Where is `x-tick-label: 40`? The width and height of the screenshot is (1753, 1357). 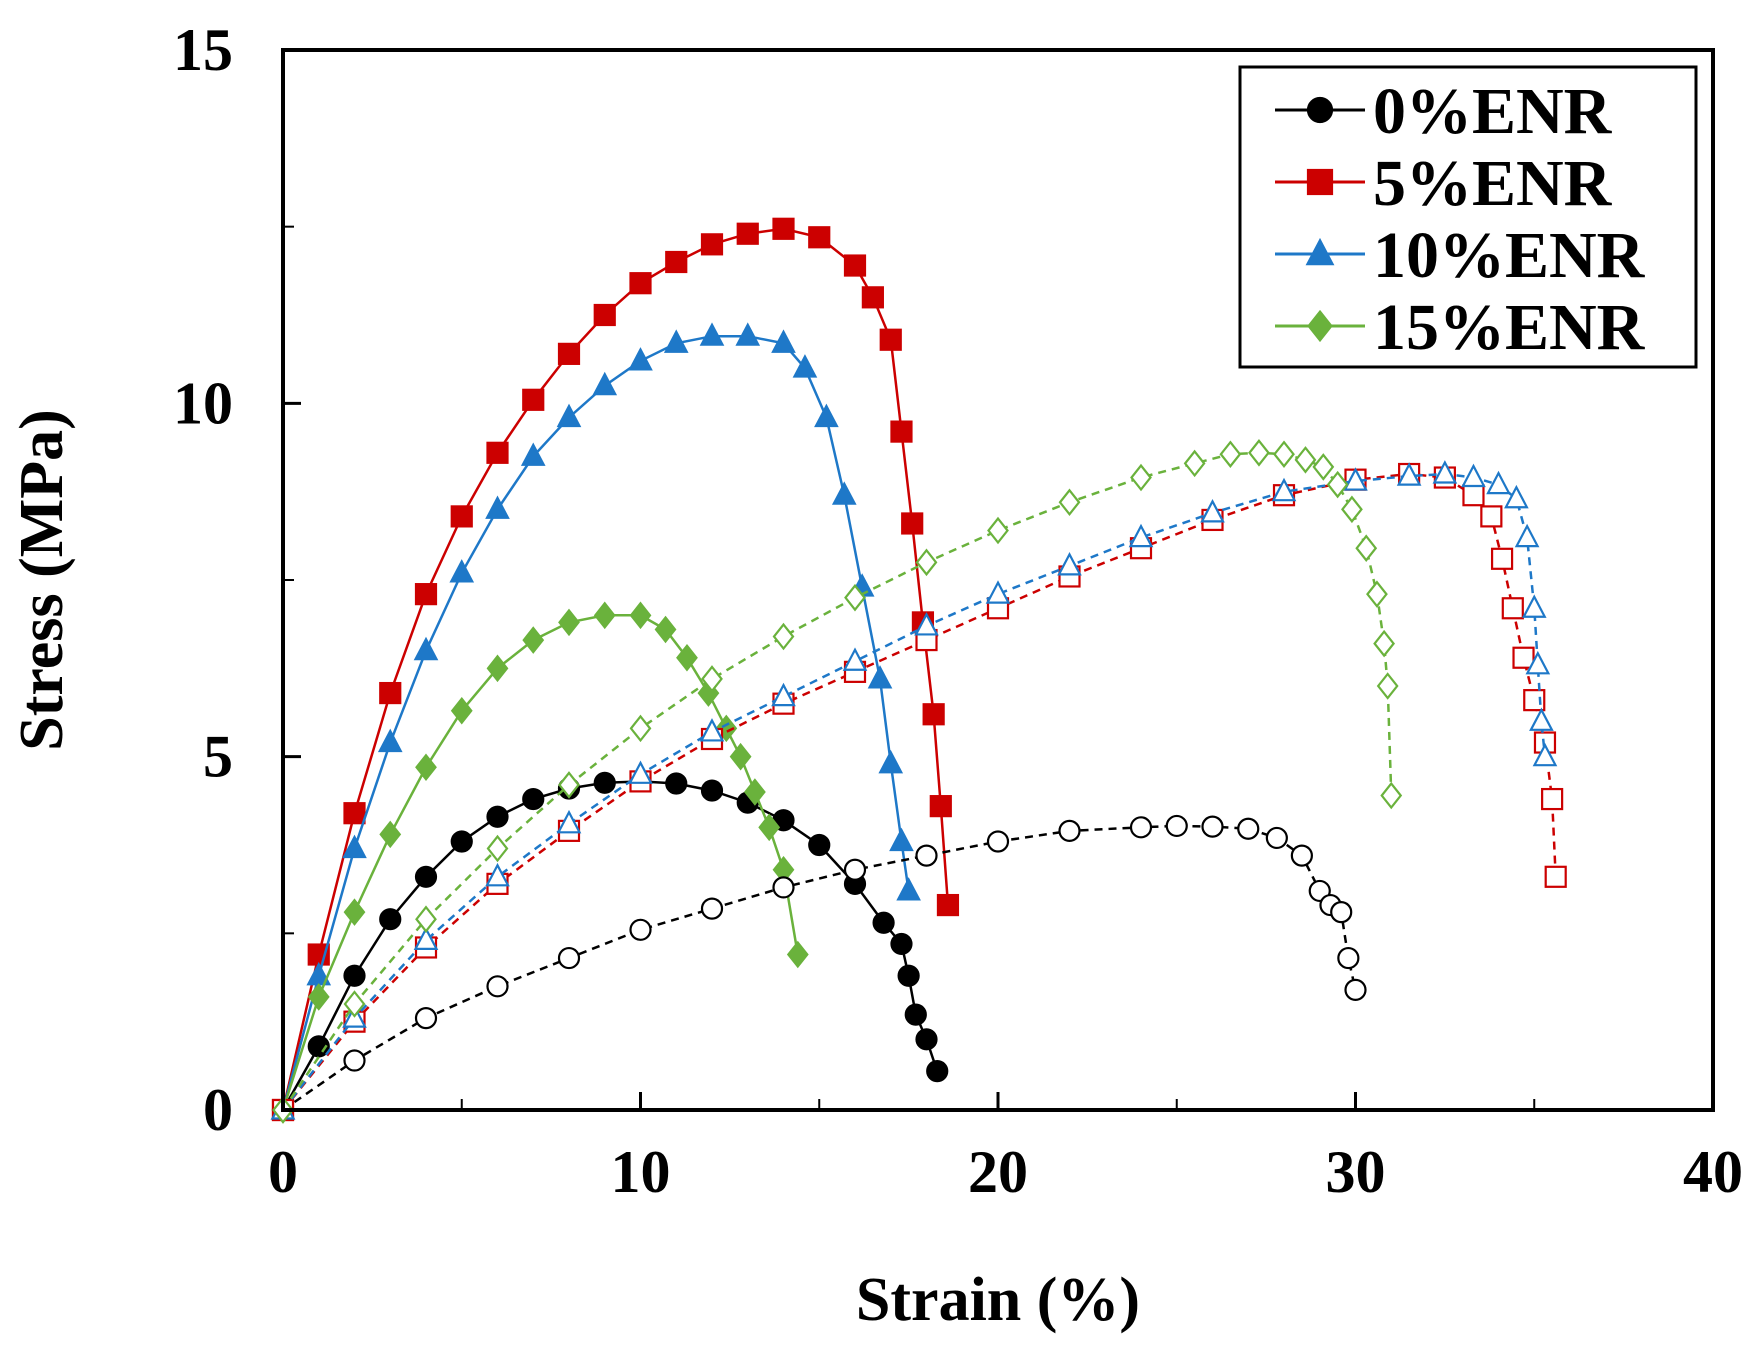 x-tick-label: 40 is located at coordinates (1713, 1172).